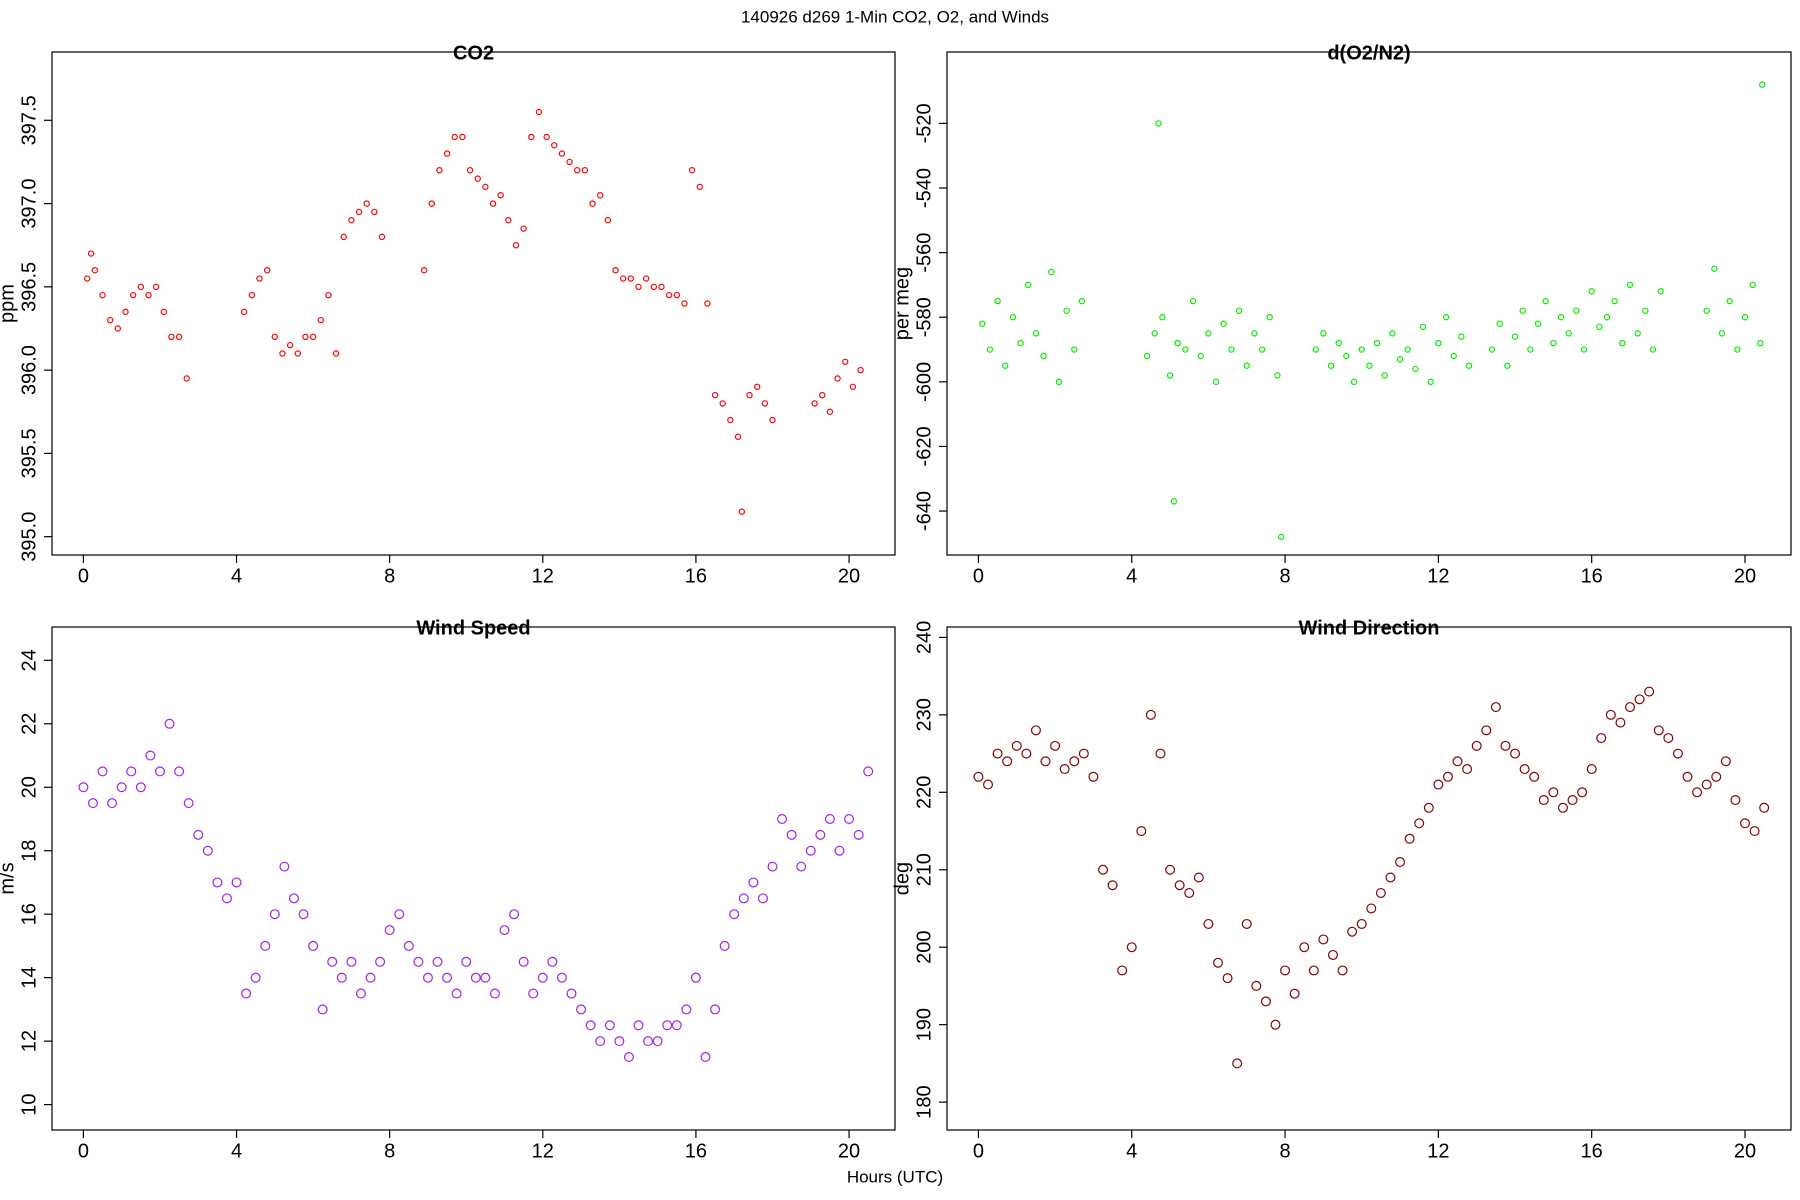 The image size is (1800, 1200). What do you see at coordinates (29, 537) in the screenshot?
I see `y-tick-label: 395.0` at bounding box center [29, 537].